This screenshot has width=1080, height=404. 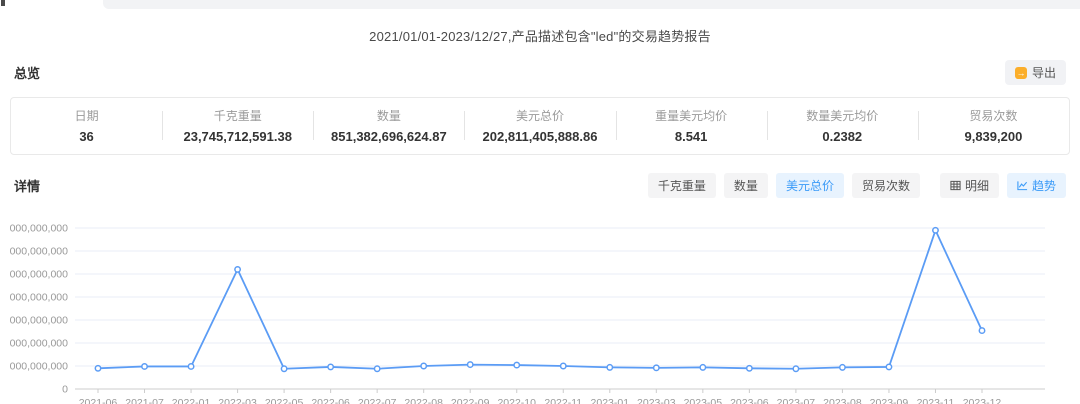 What do you see at coordinates (516, 400) in the screenshot?
I see `x-axis-label: 2022-10` at bounding box center [516, 400].